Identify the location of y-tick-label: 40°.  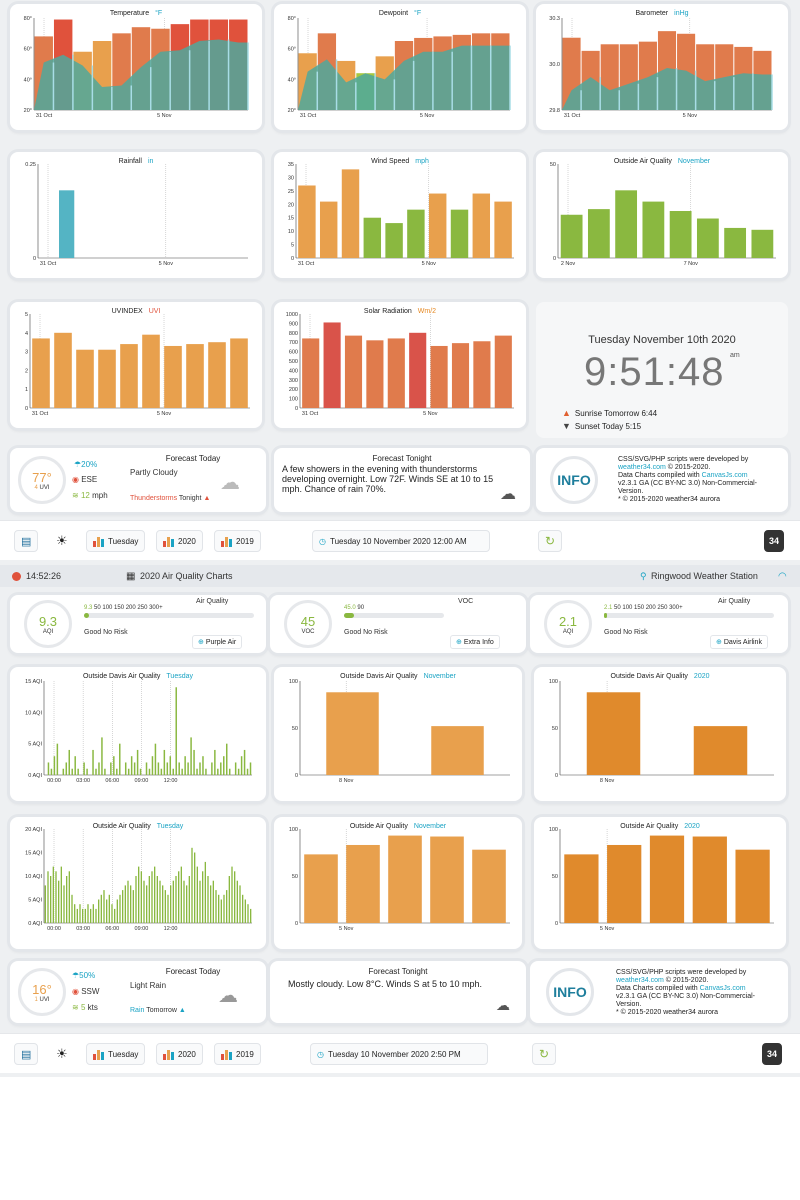
(292, 80).